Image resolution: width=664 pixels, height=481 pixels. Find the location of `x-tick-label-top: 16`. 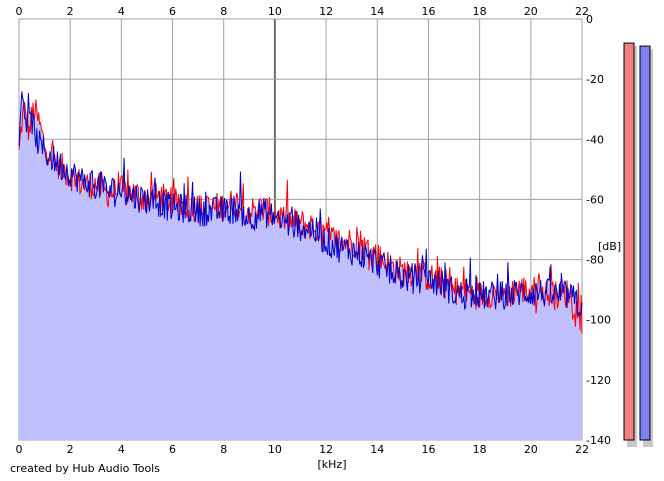

x-tick-label-top: 16 is located at coordinates (428, 11).